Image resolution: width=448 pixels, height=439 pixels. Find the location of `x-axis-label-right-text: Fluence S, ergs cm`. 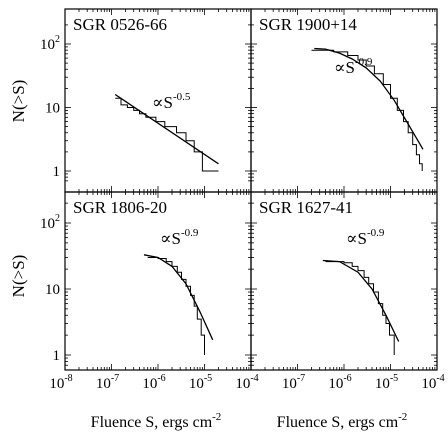

x-axis-label-right-text: Fluence S, ergs cm is located at coordinates (338, 422).